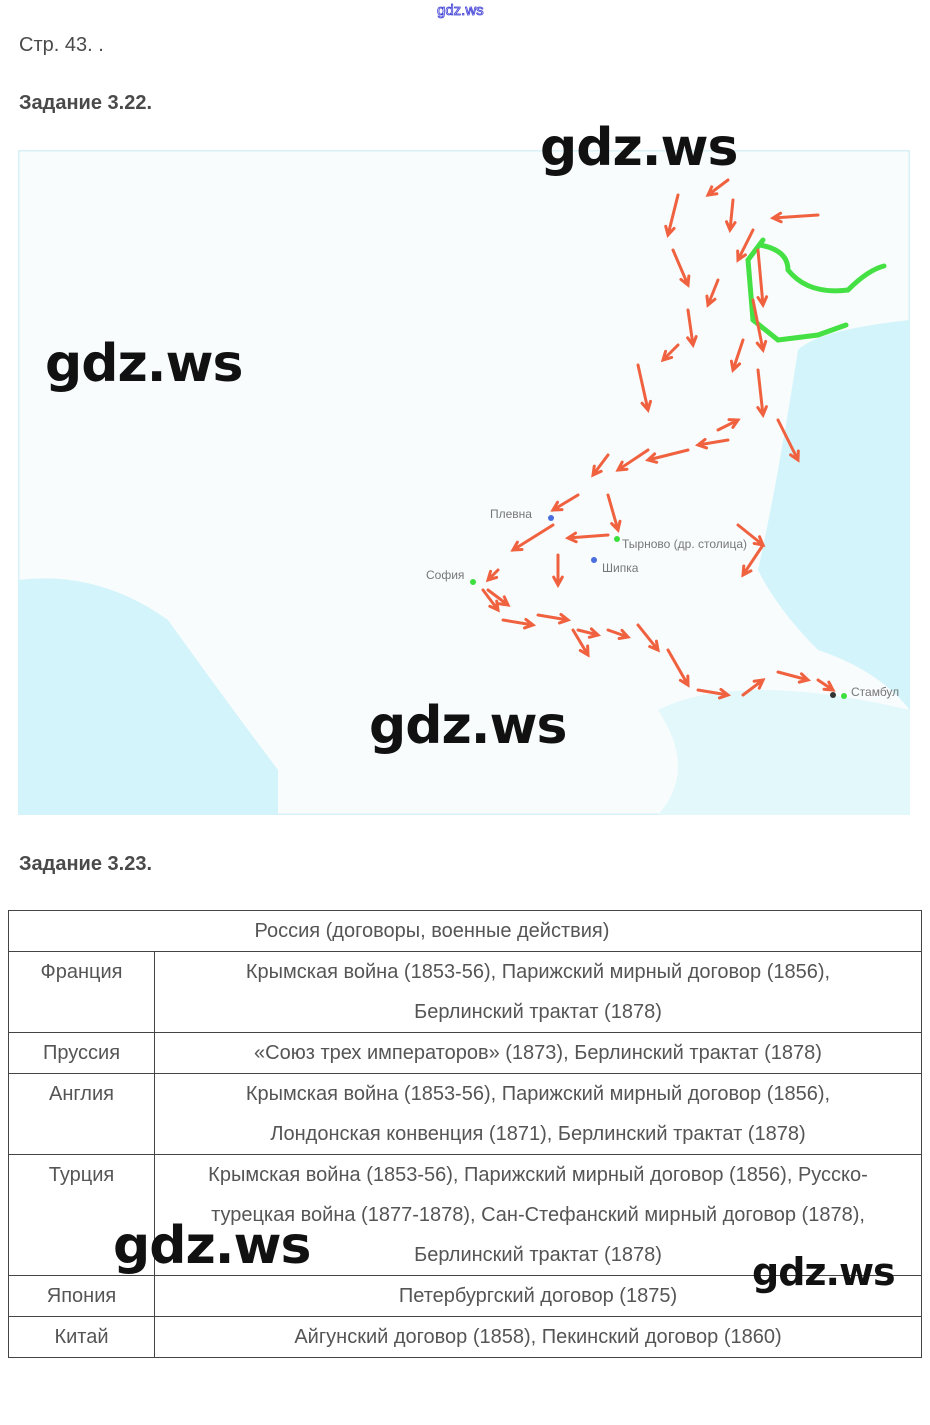 This screenshot has height=1425, width=930. I want to click on istanbul-marker, so click(833, 695).